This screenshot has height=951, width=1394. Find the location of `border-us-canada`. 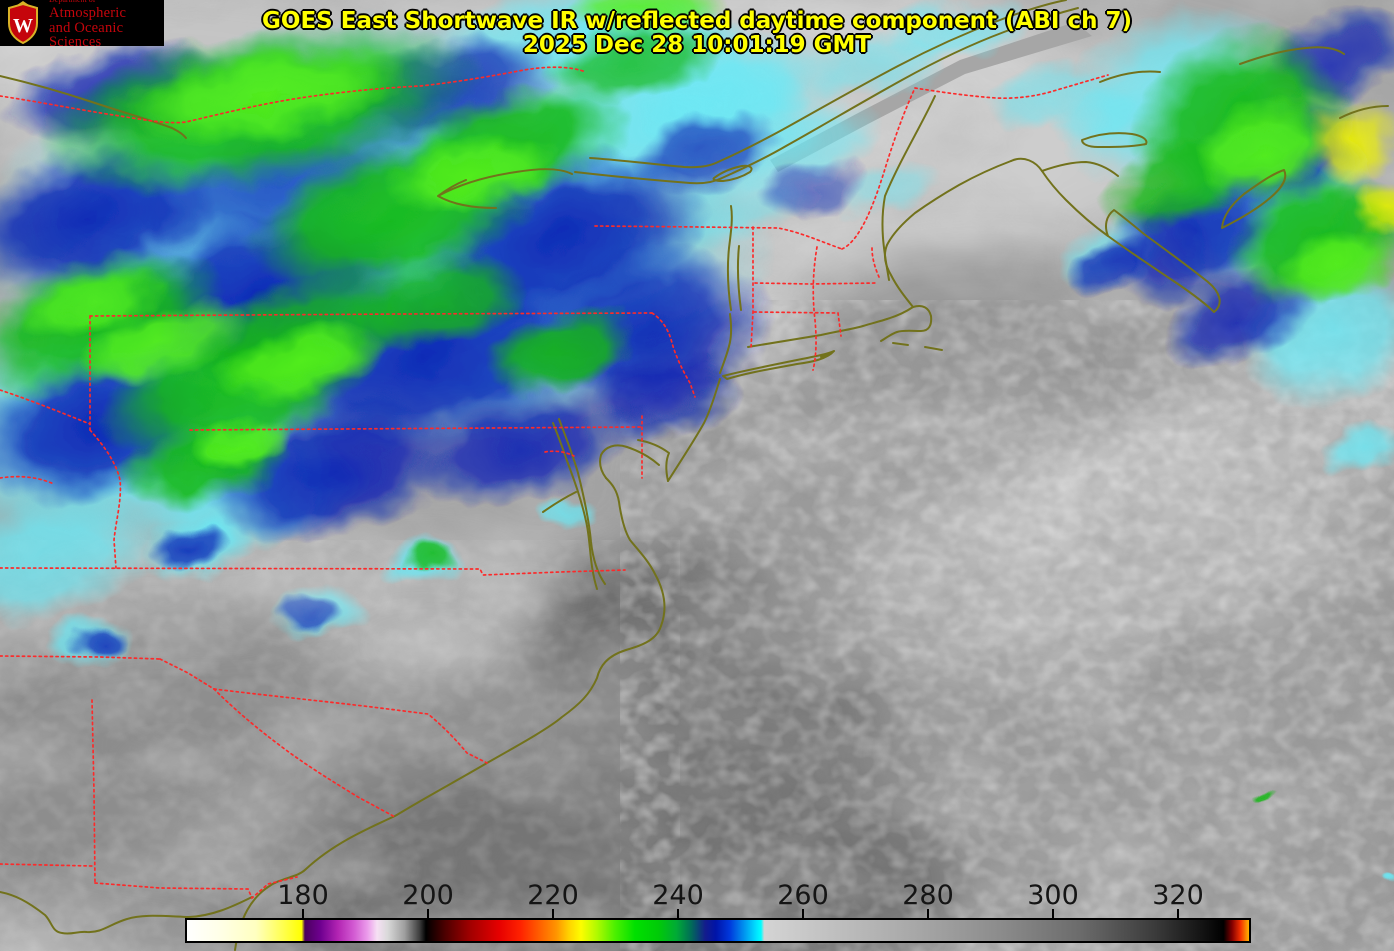

border-us-canada is located at coordinates (851, 162).